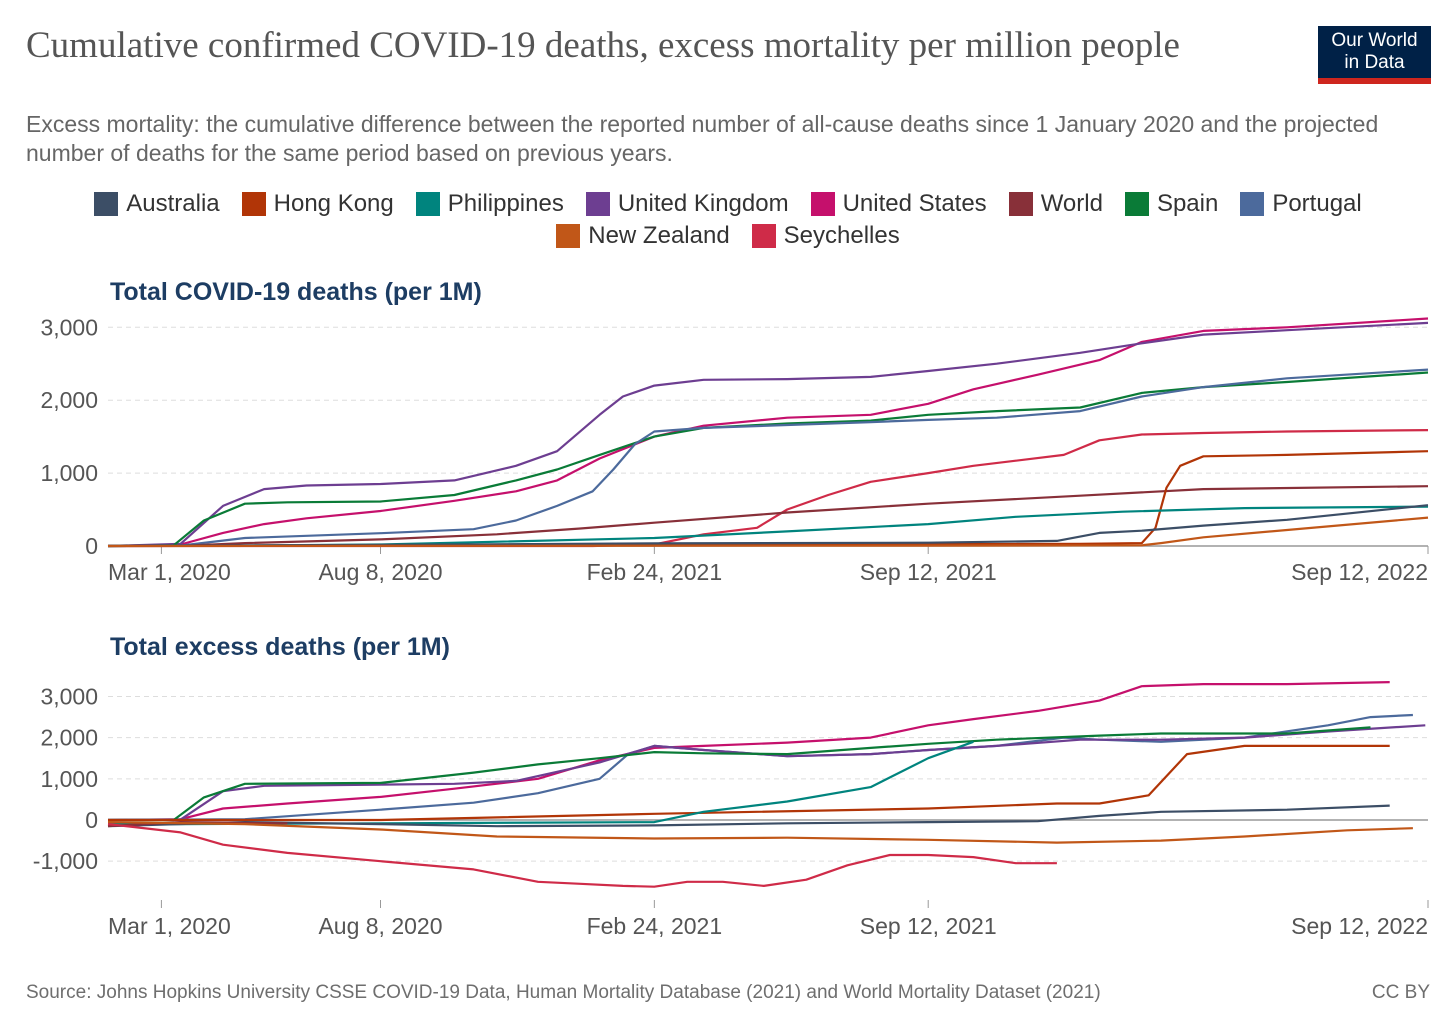  I want to click on license-link: CC BY, so click(1400, 992).